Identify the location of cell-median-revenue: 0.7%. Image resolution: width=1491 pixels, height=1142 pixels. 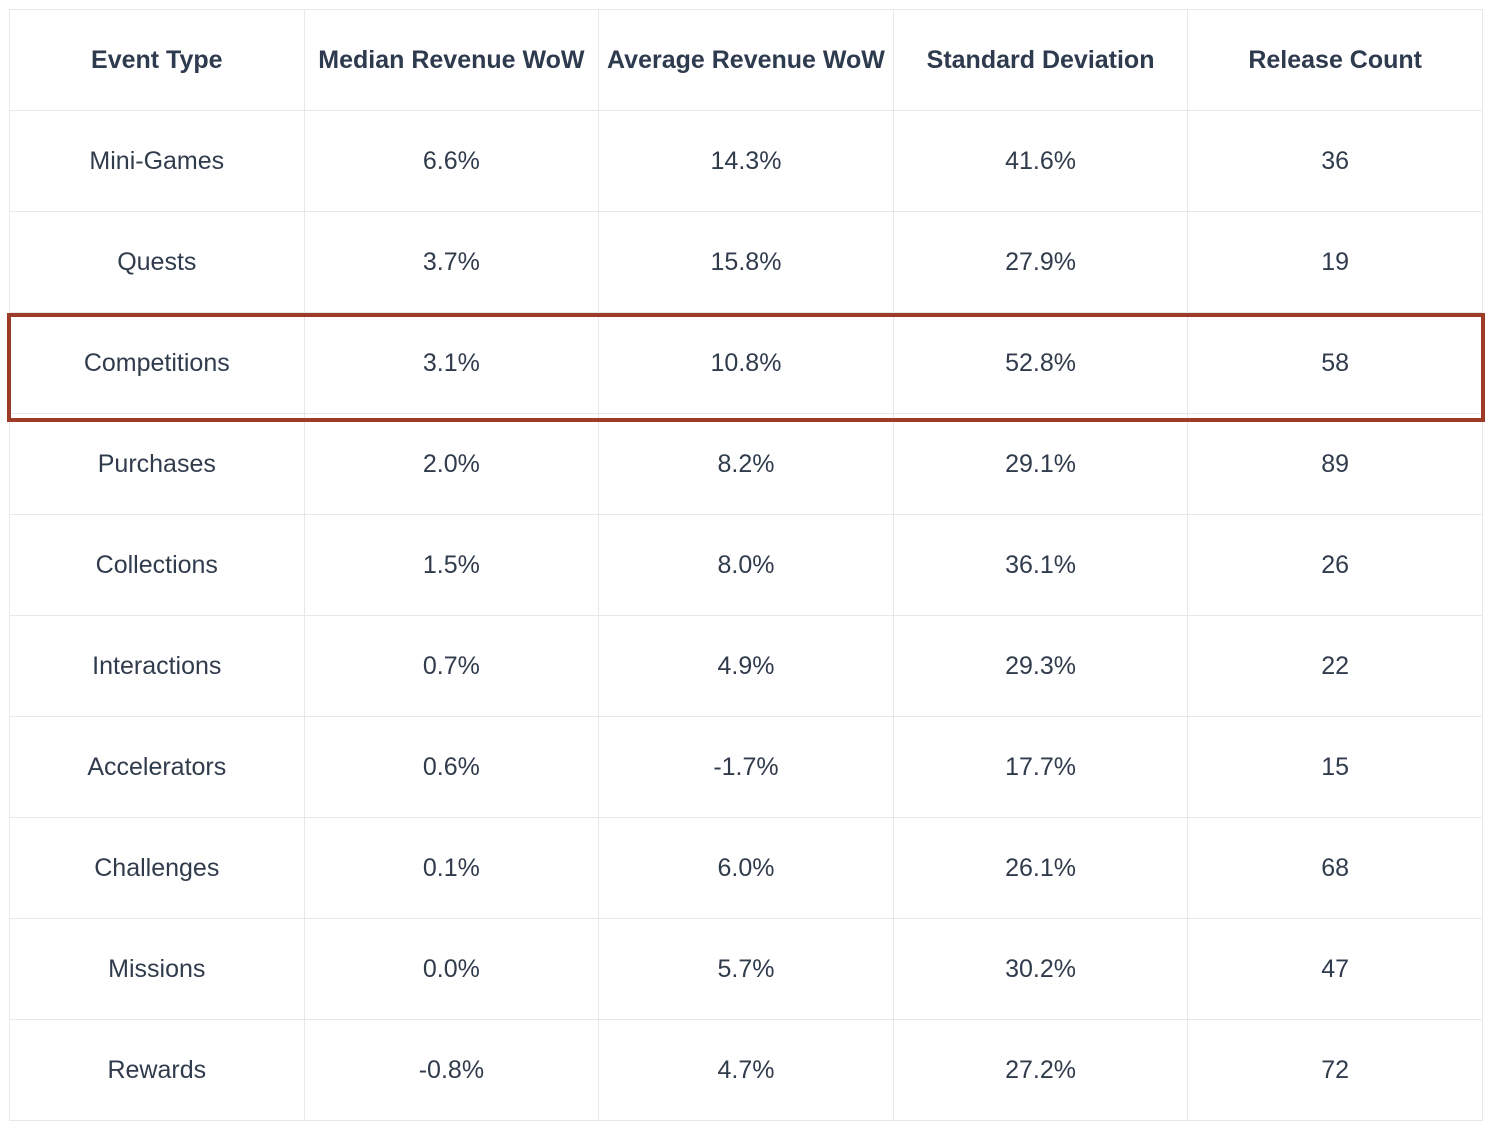
(451, 666).